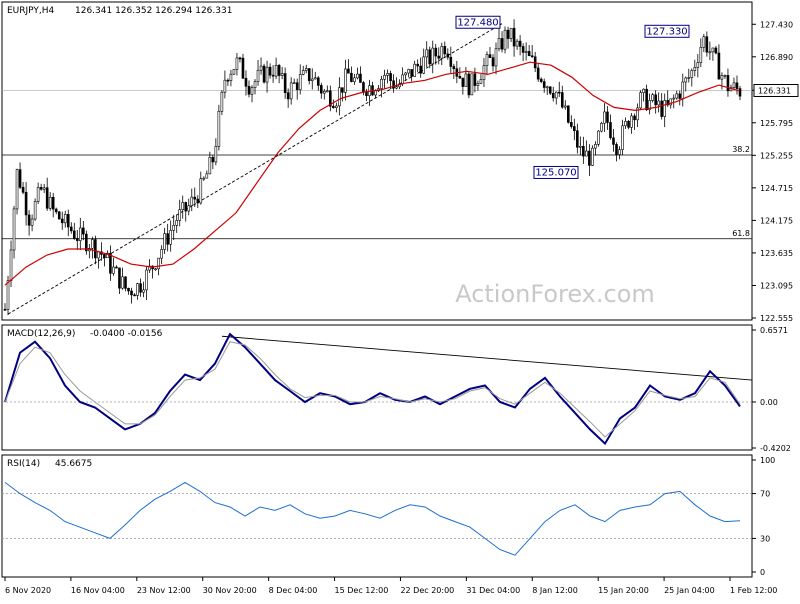  What do you see at coordinates (741, 149) in the screenshot?
I see `fib-label-0: 38.2` at bounding box center [741, 149].